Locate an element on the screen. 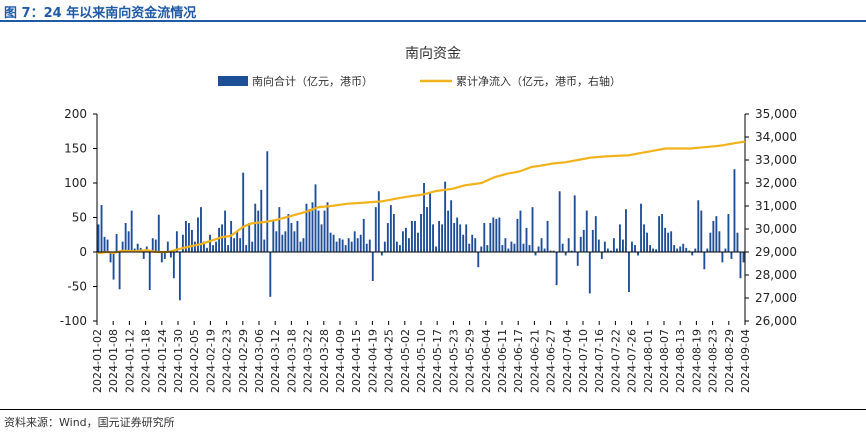  left-tick-label: 0 is located at coordinates (83, 252).